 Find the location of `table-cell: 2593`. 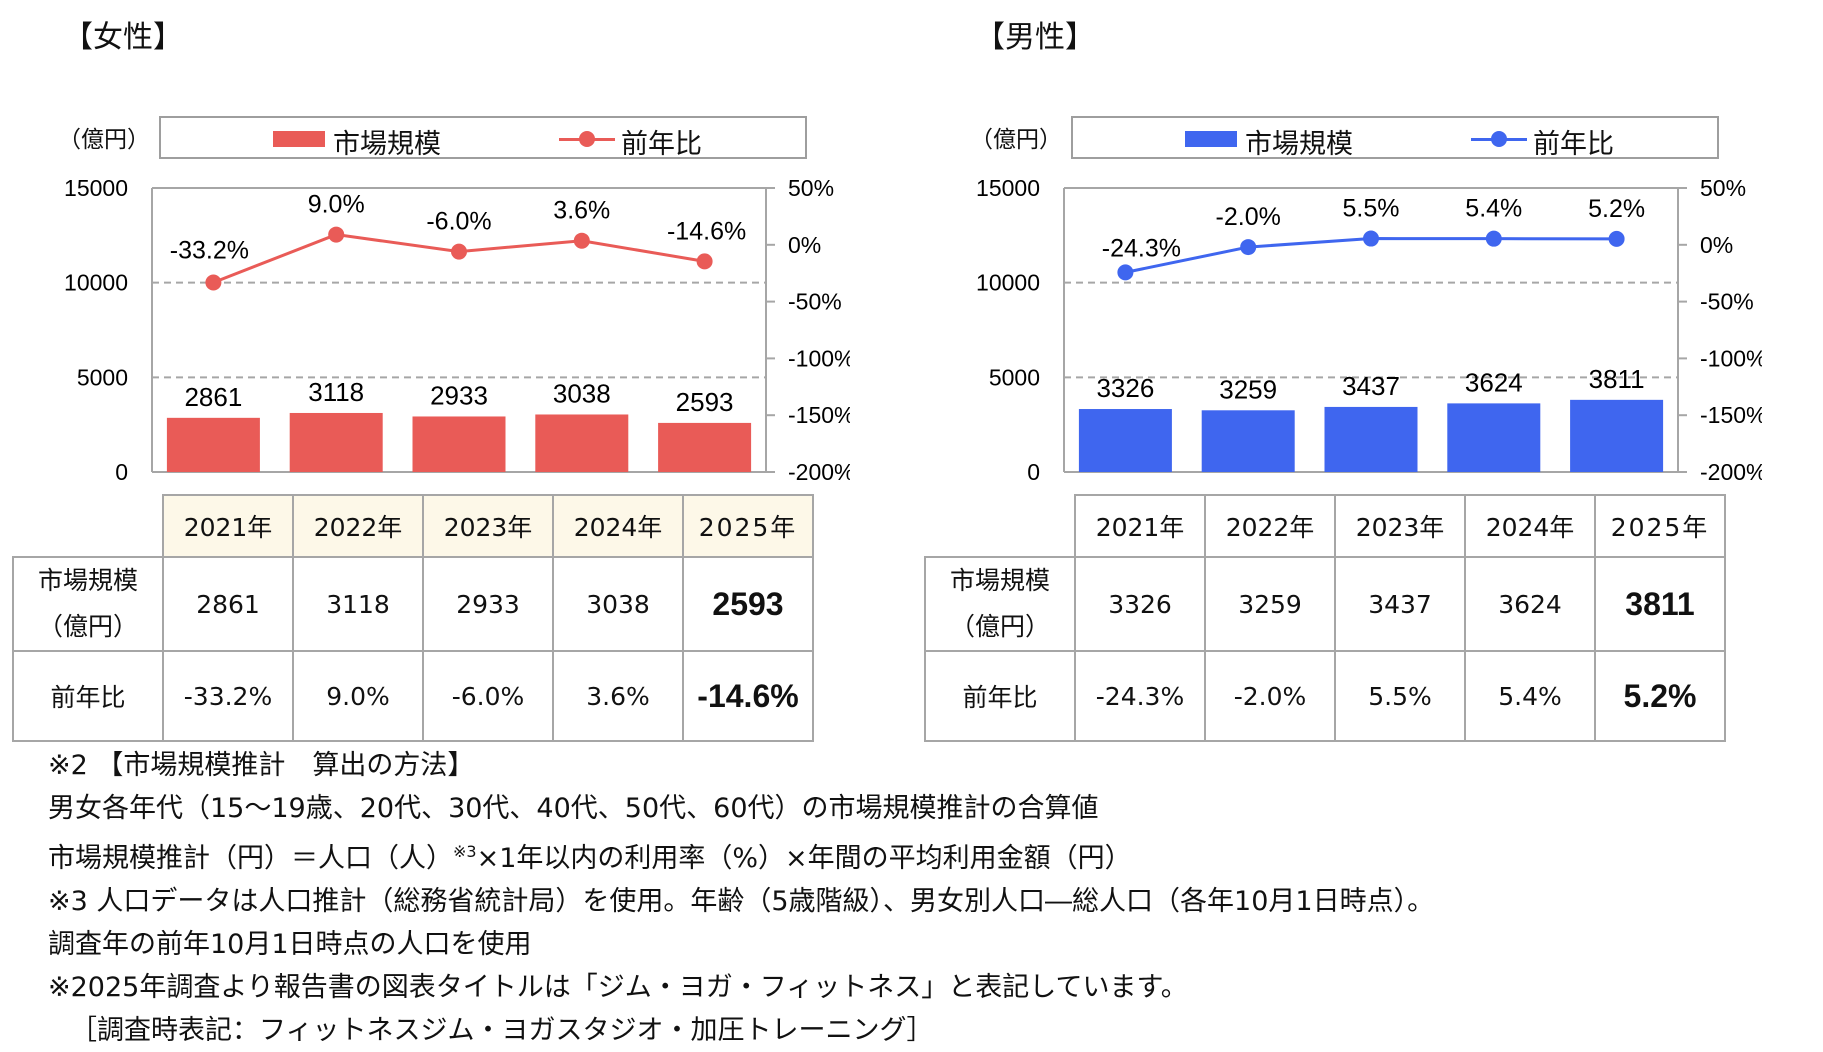

table-cell: 2593 is located at coordinates (748, 604).